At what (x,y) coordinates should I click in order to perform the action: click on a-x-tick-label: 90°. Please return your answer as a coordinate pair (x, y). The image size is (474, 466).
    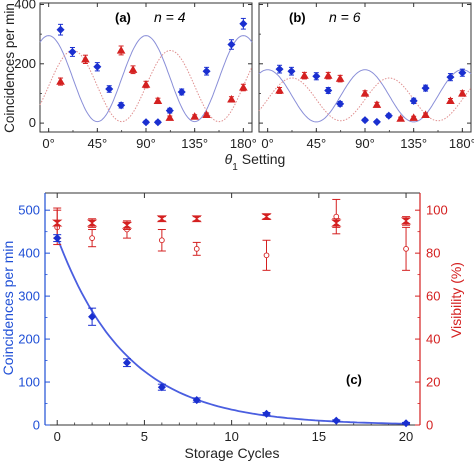
    Looking at the image, I should click on (146, 143).